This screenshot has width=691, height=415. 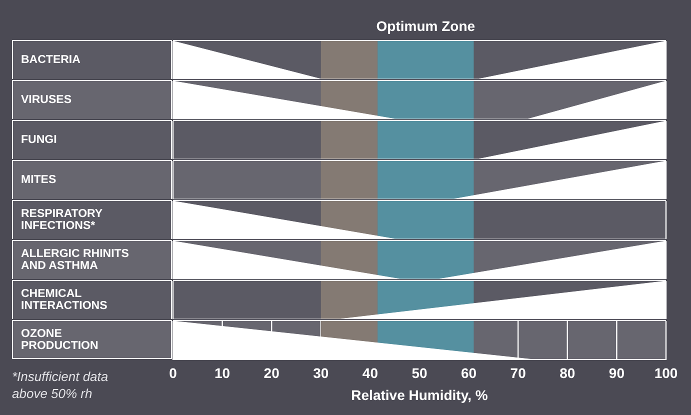 I want to click on band-label: Optimum Zone, so click(x=426, y=26).